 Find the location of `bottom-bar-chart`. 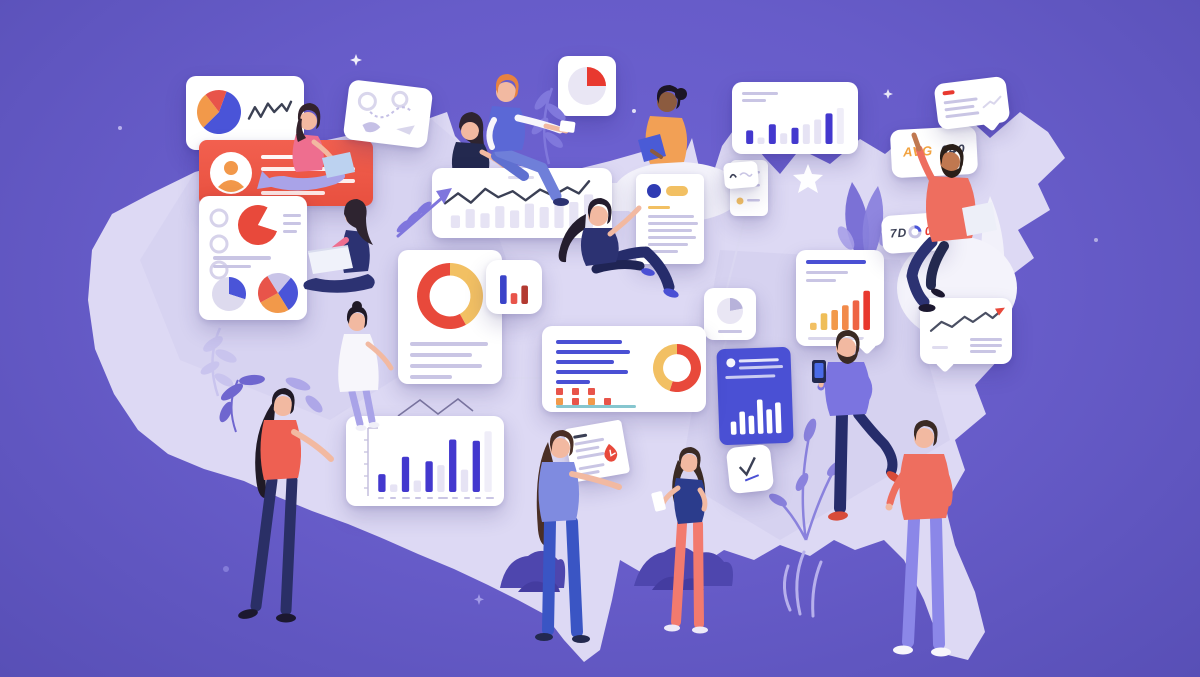

bottom-bar-chart is located at coordinates (435, 461).